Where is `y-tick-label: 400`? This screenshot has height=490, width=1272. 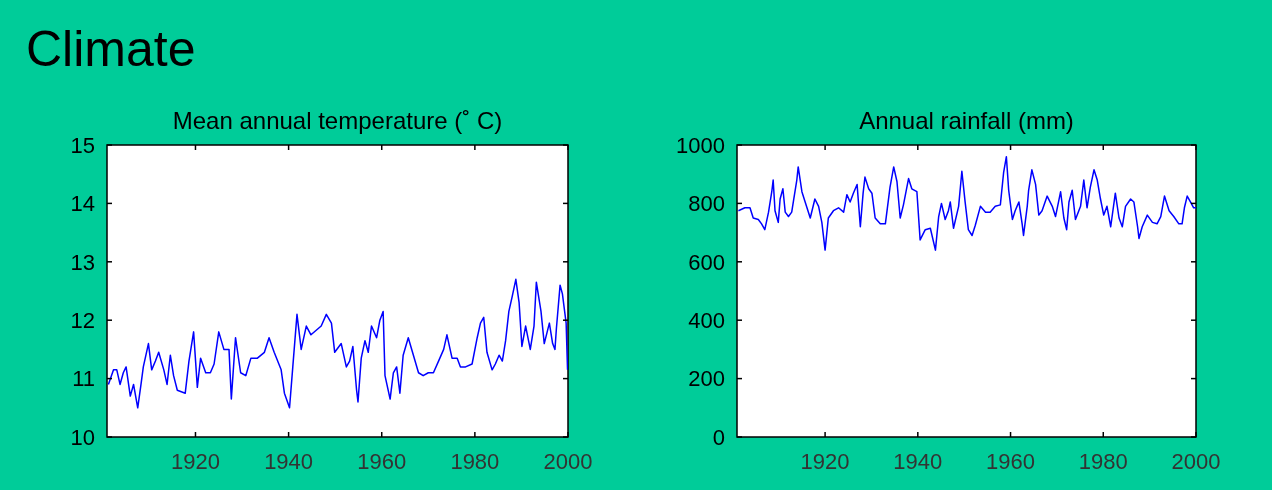
y-tick-label: 400 is located at coordinates (706, 320).